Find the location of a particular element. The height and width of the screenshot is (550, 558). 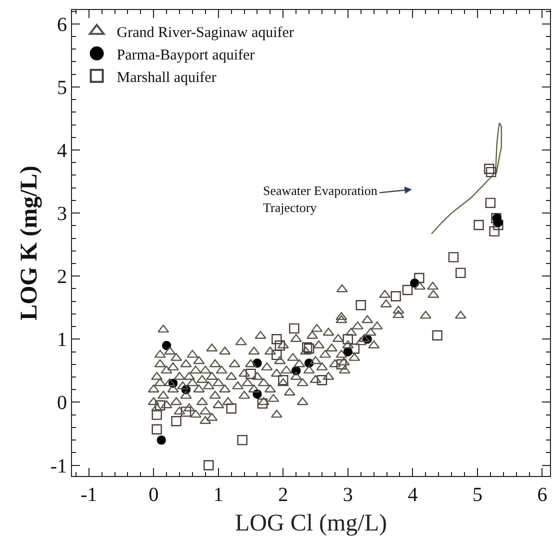

x-tick-label: -1 is located at coordinates (89, 495).